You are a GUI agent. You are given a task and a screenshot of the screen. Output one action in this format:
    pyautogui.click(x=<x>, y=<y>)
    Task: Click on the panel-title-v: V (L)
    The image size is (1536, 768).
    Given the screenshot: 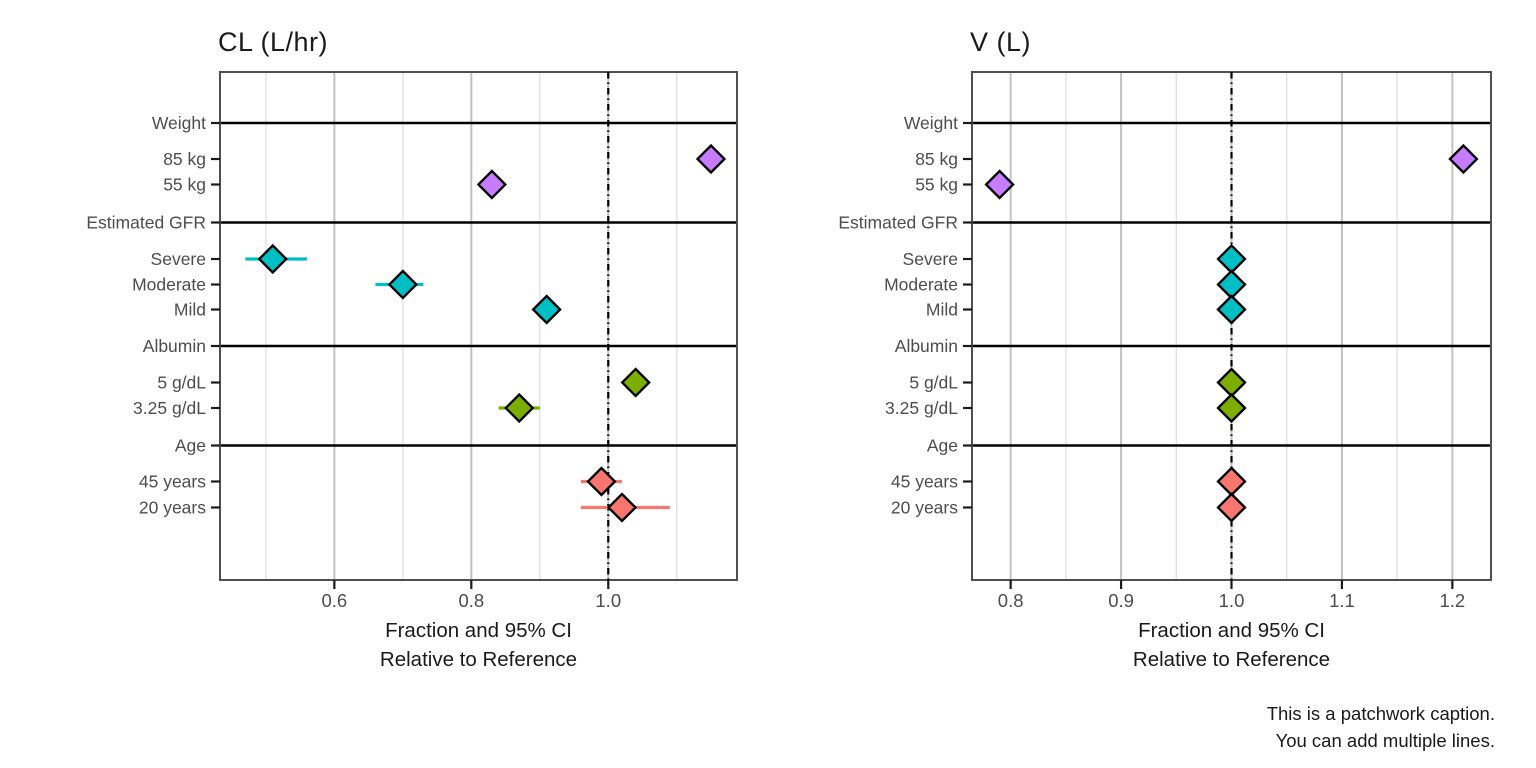 What is the action you would take?
    pyautogui.click(x=1001, y=42)
    